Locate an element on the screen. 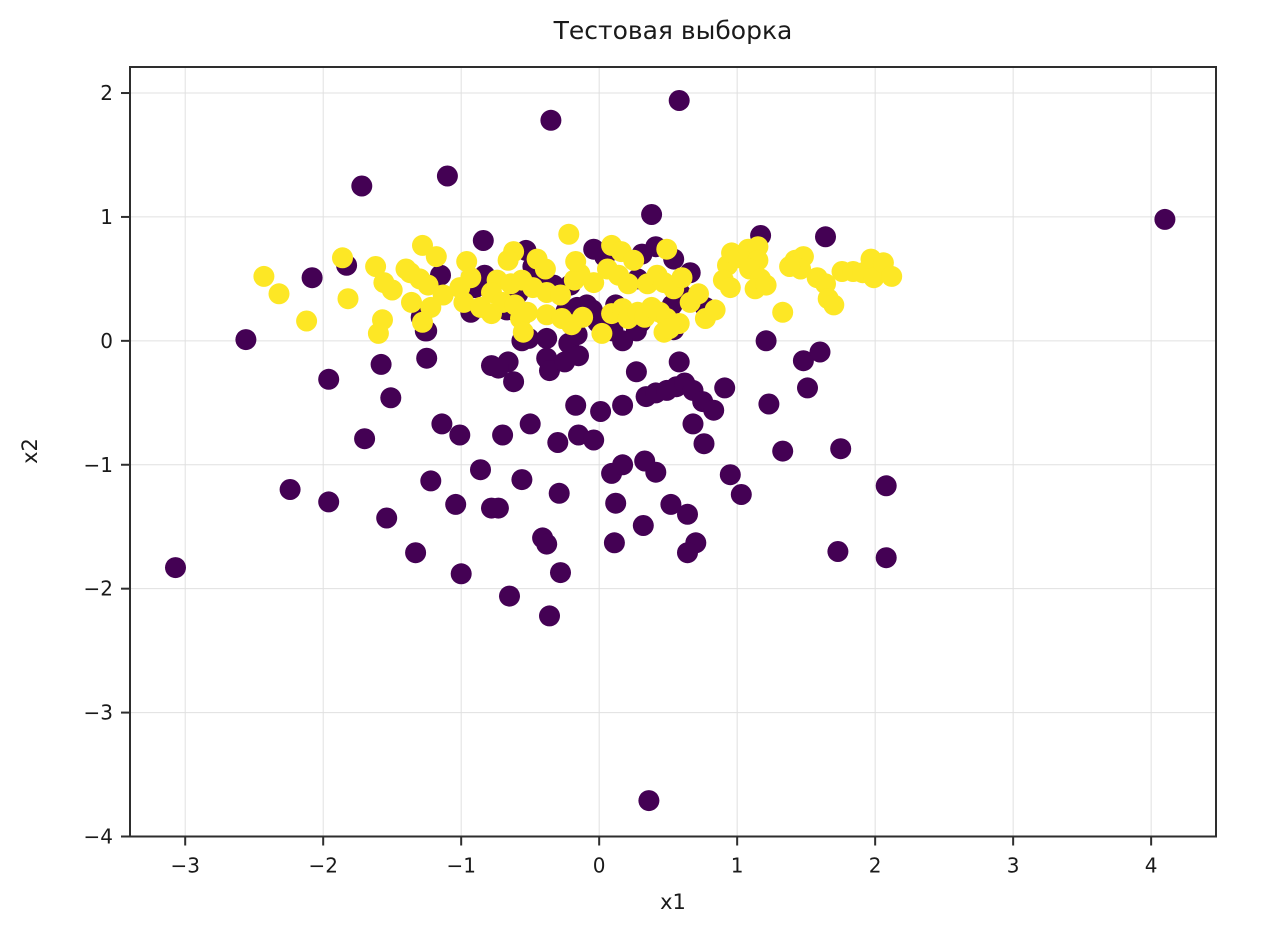 The height and width of the screenshot is (942, 1270). x-axis-label: x1 is located at coordinates (673, 902).